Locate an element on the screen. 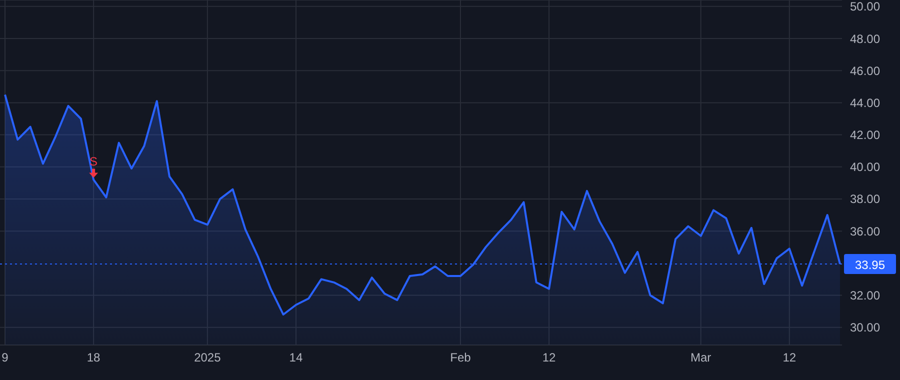 The image size is (900, 380). y-tick-label: 50.00 is located at coordinates (865, 7).